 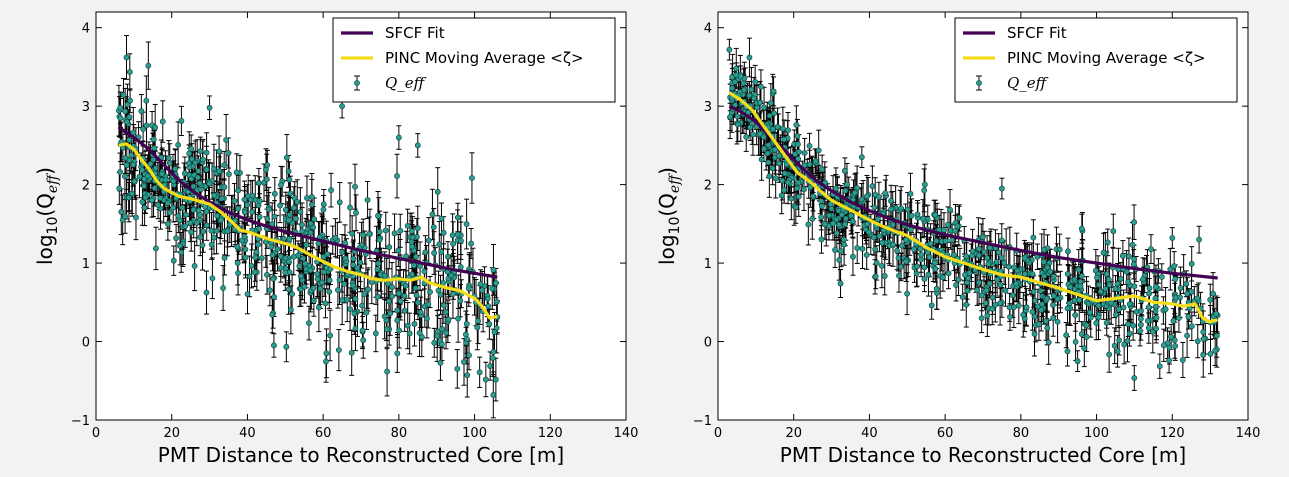 What do you see at coordinates (675, 183) in the screenshot?
I see `y-axis-title-part: eff` at bounding box center [675, 183].